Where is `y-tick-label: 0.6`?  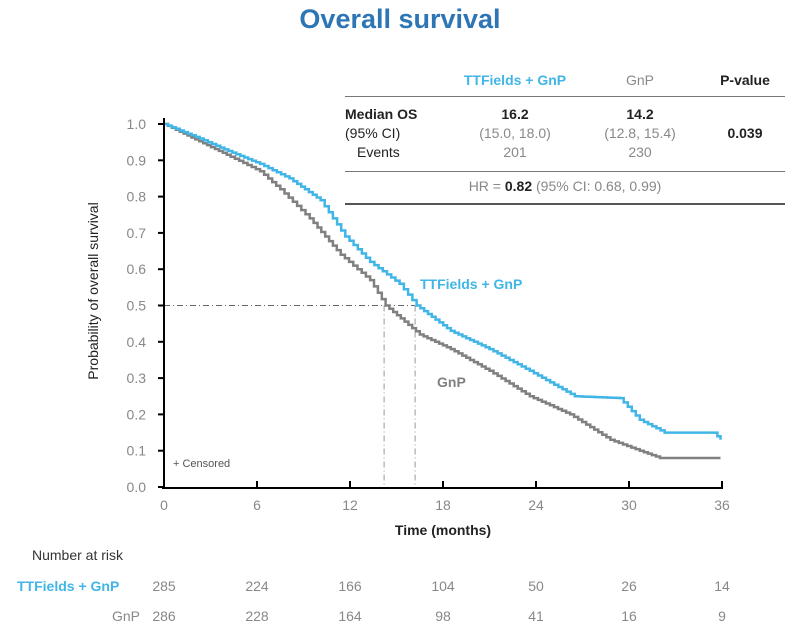 y-tick-label: 0.6 is located at coordinates (137, 269).